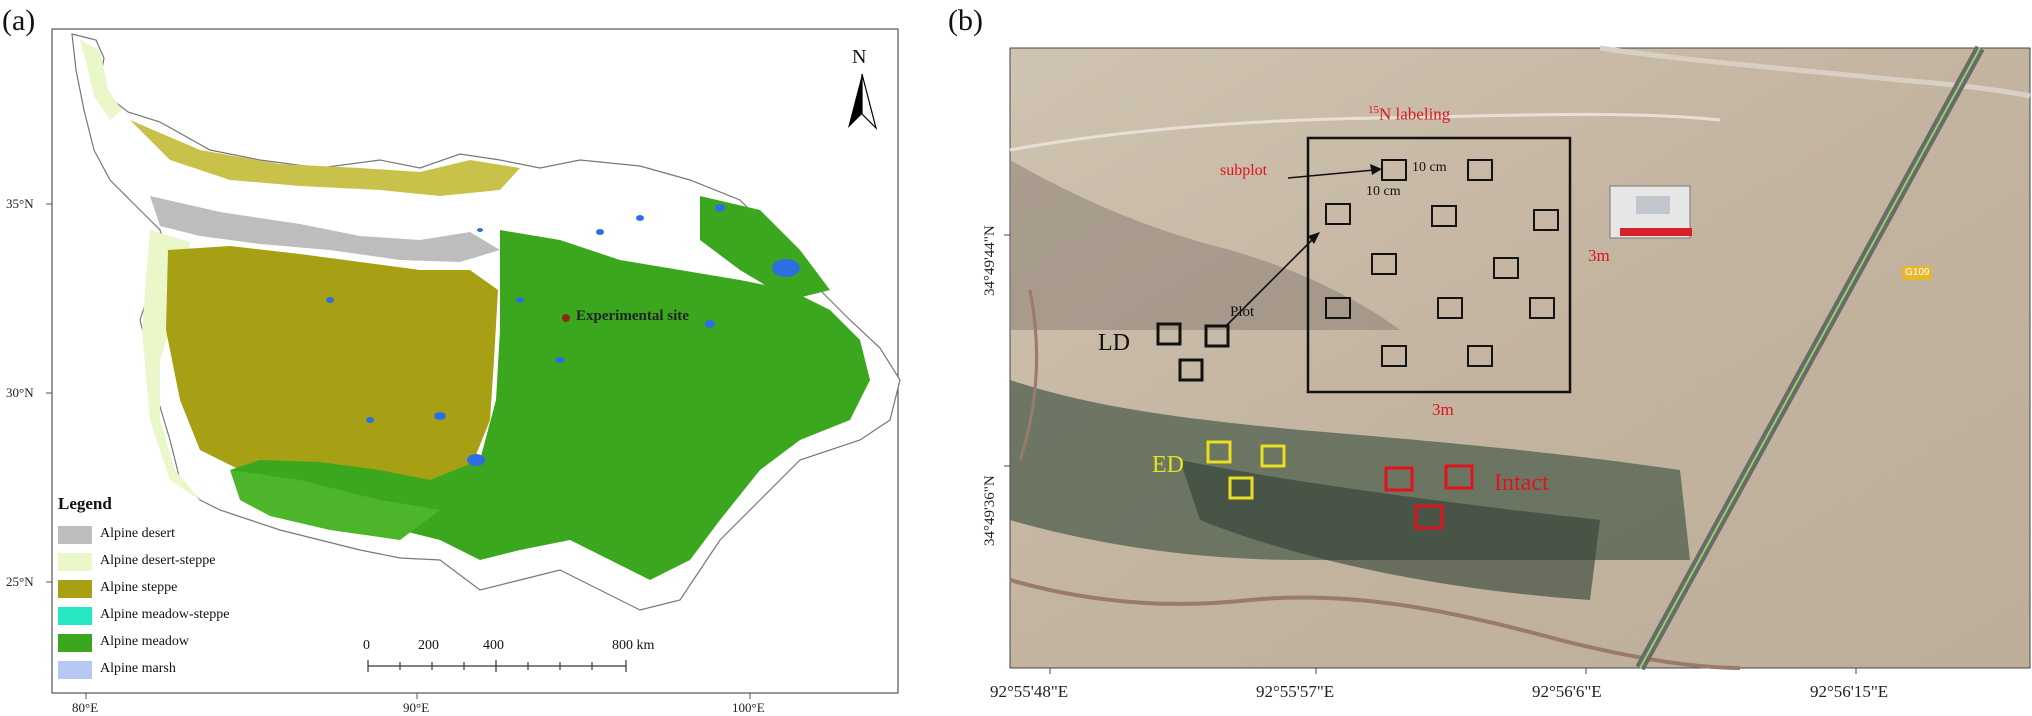  Describe the element at coordinates (1246, 470) in the screenshot. I see `ed-plots` at that location.